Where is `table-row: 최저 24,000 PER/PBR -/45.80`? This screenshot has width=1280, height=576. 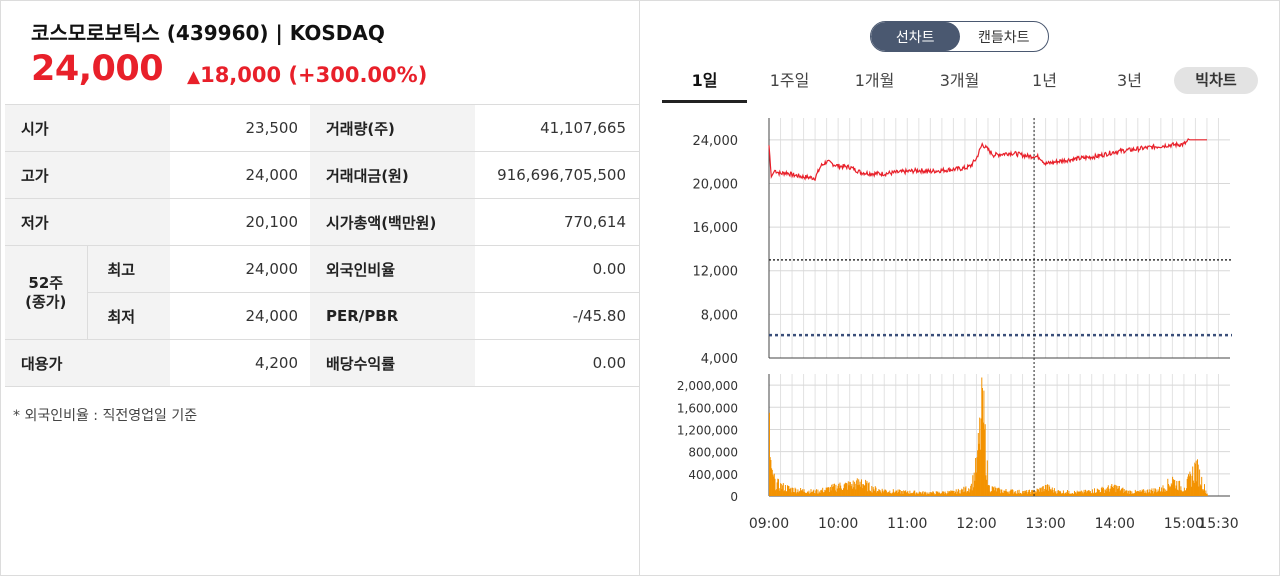 table-row: 최저 24,000 PER/PBR -/45.80 is located at coordinates (322, 316).